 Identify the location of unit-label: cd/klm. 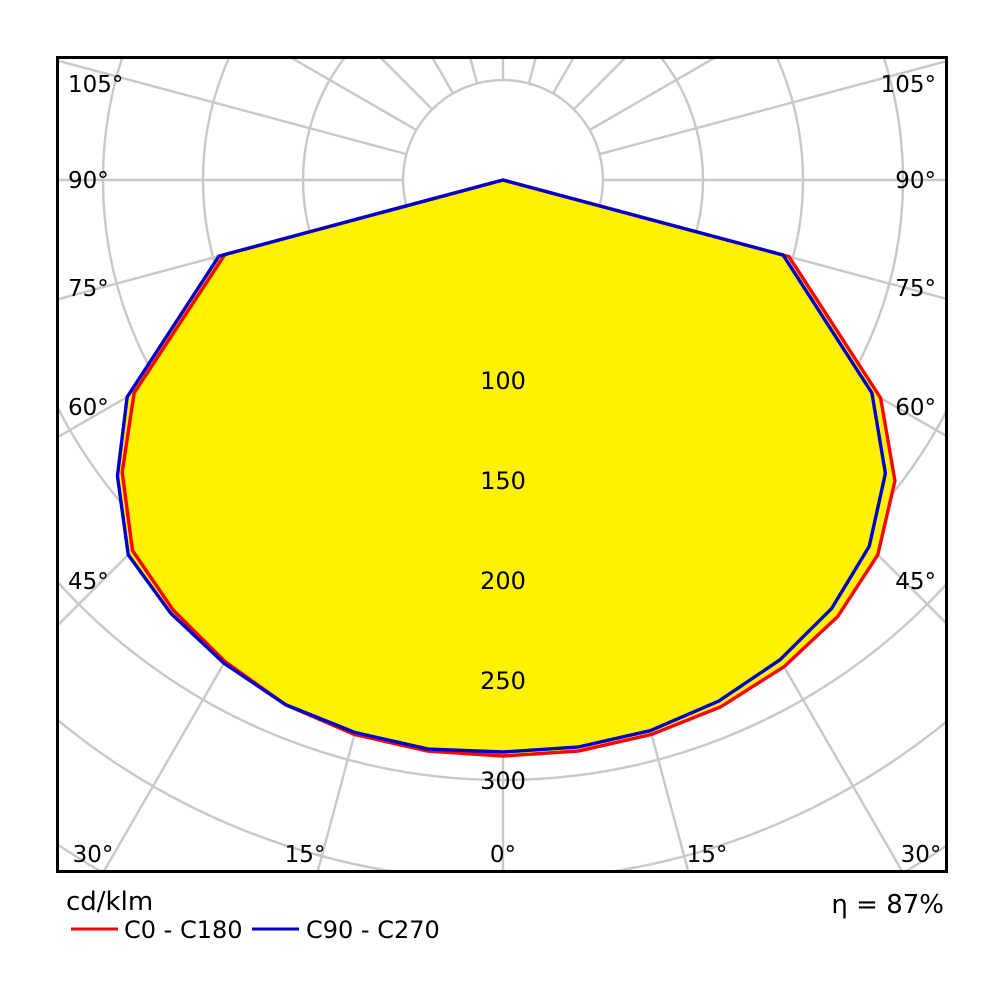
(109, 902).